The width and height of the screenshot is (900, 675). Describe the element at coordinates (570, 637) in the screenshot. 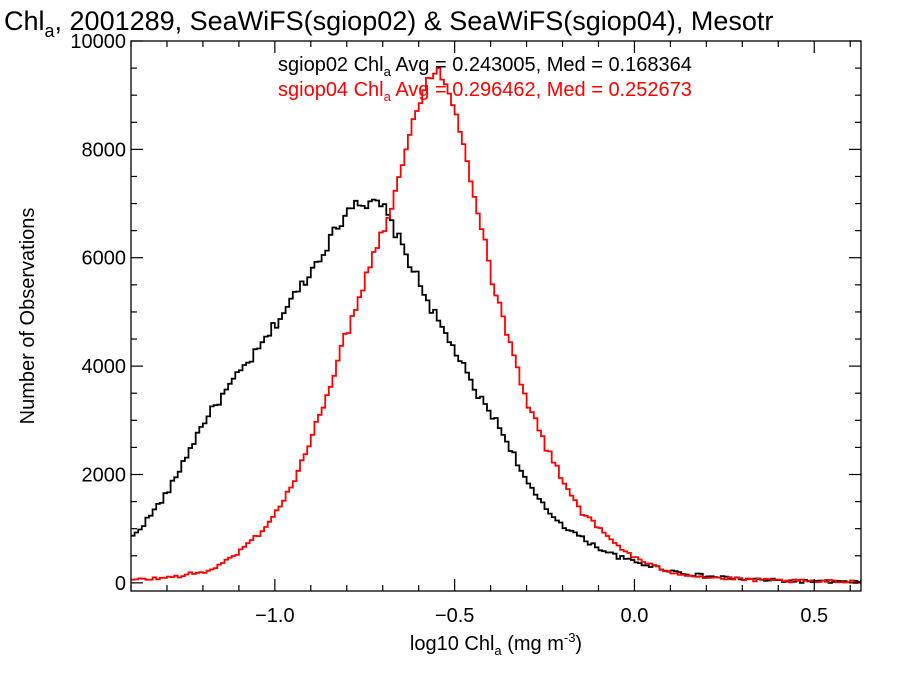

I see `x-axis-label-sup: -3` at that location.